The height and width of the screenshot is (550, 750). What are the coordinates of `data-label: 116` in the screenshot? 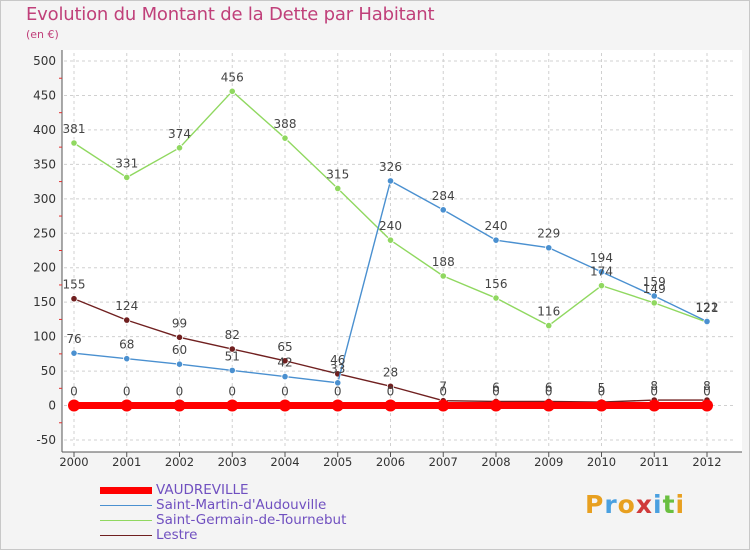 It's located at (548, 312).